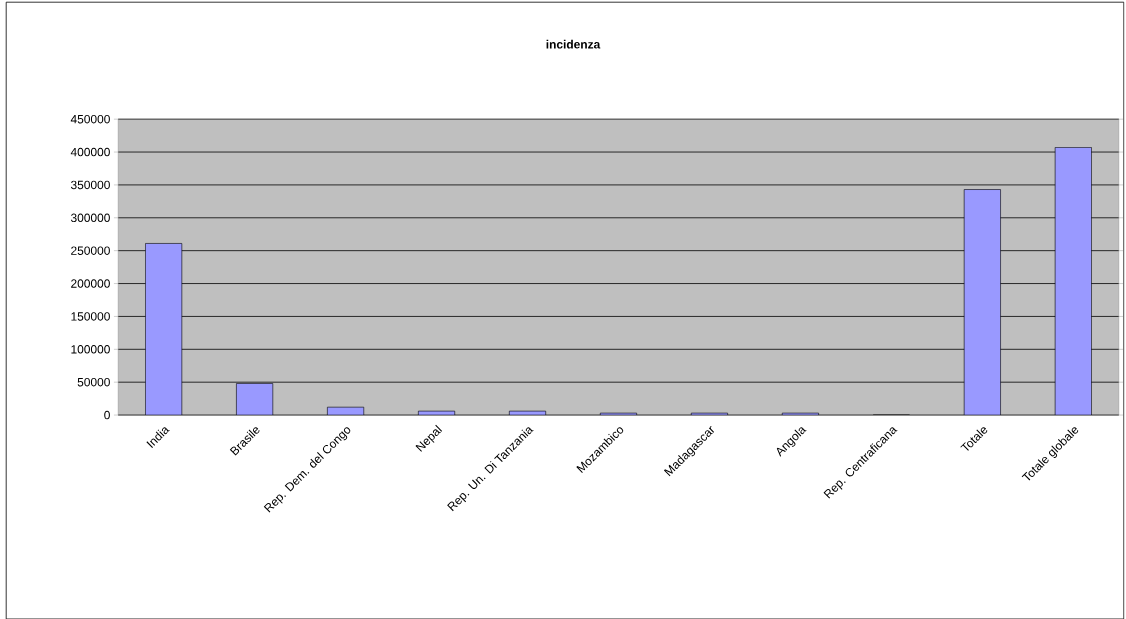  I want to click on y-tick-label: 100000, so click(90, 349).